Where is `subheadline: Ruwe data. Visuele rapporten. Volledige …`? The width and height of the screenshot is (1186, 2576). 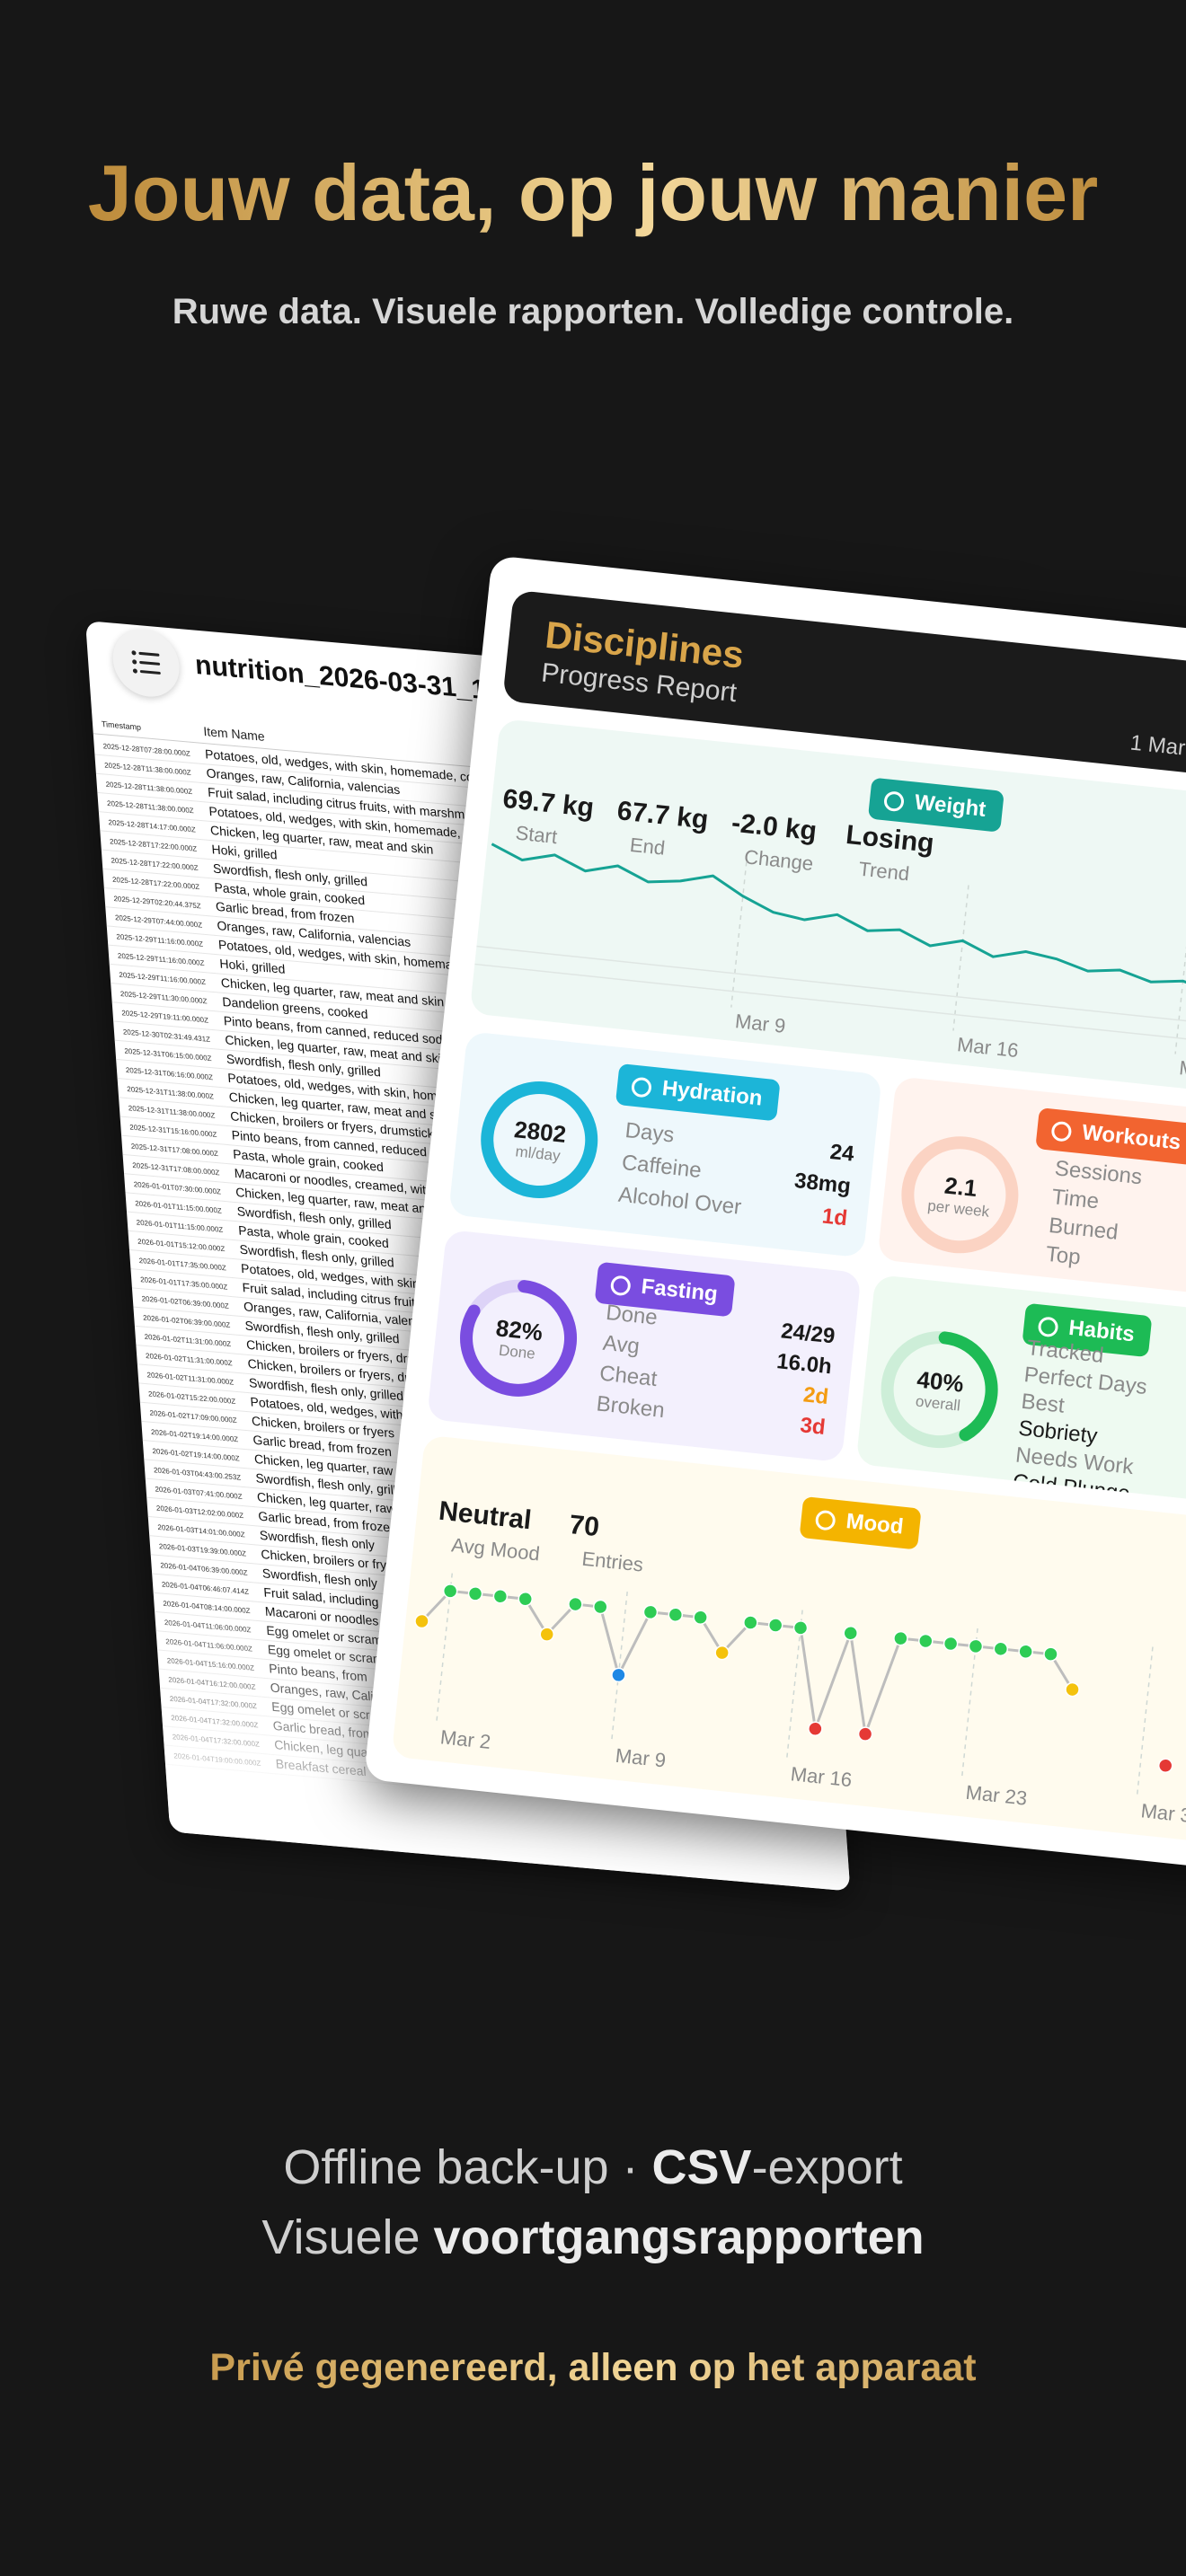
subheadline: Ruwe data. Visuele rapporten. Volledige … is located at coordinates (593, 311).